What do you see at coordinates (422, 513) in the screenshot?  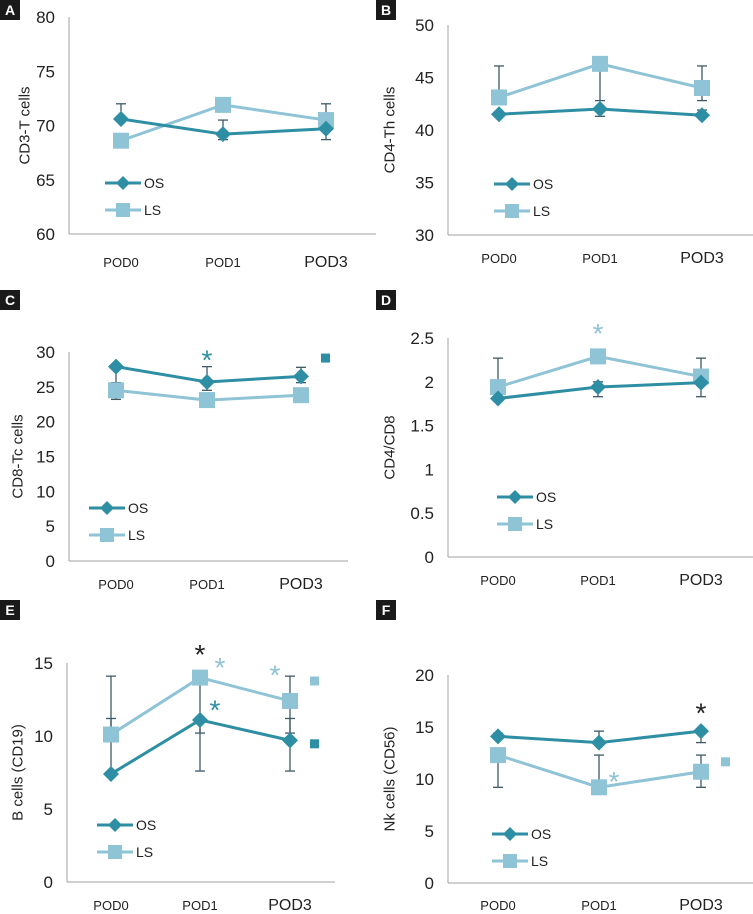 I see `y-tick-label: 0.5` at bounding box center [422, 513].